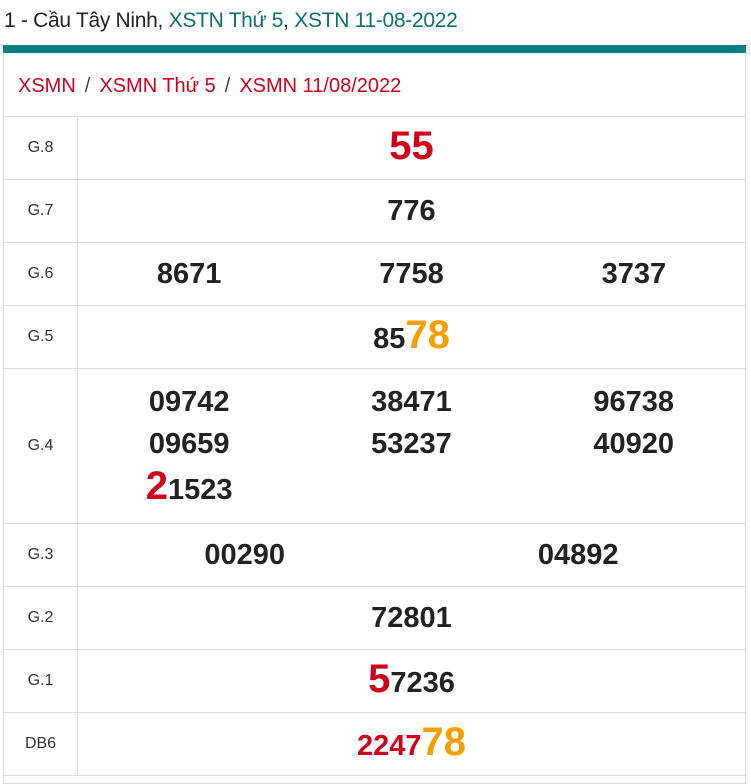  I want to click on lottery-number: 57236, so click(411, 681).